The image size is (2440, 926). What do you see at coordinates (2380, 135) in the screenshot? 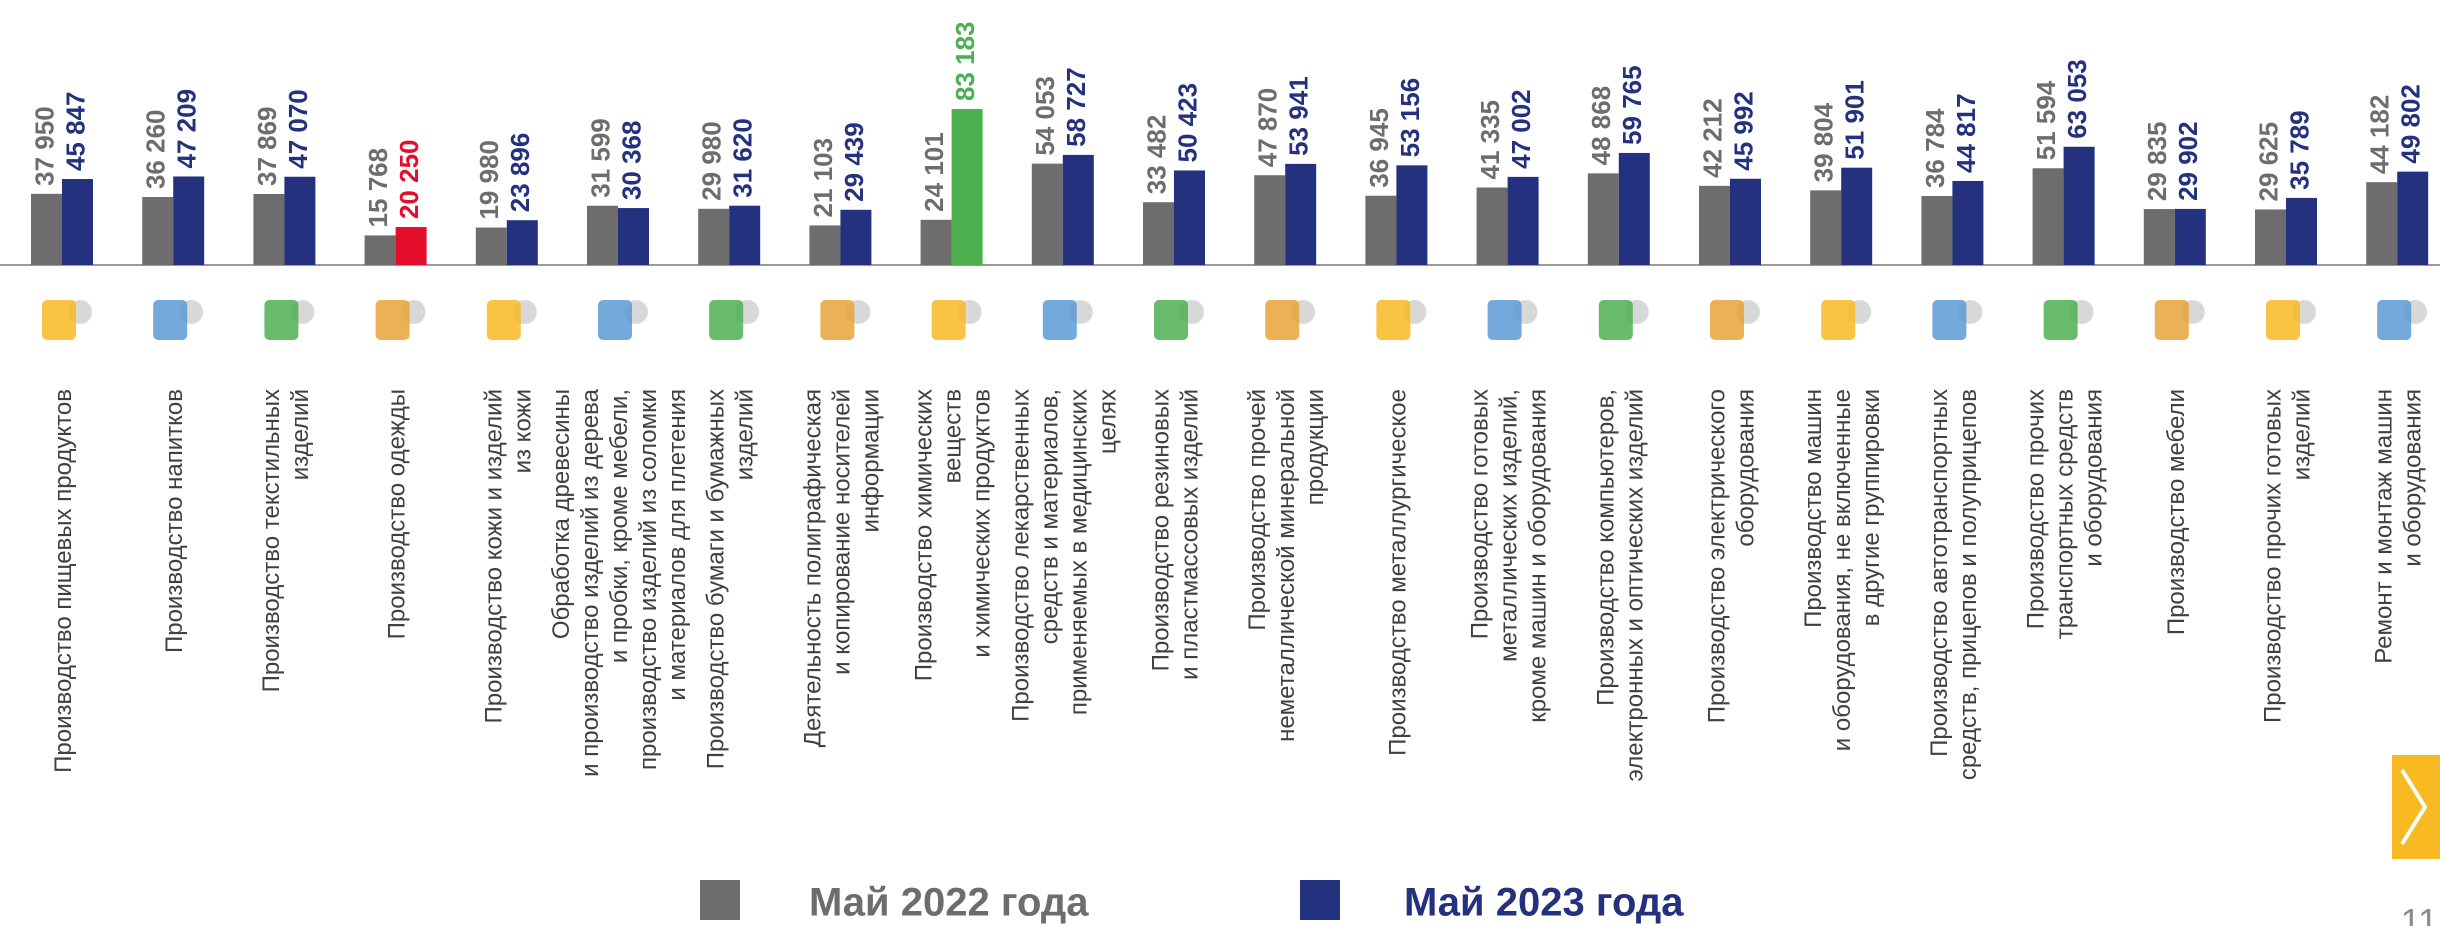
I see `value-label: 44 182` at bounding box center [2380, 135].